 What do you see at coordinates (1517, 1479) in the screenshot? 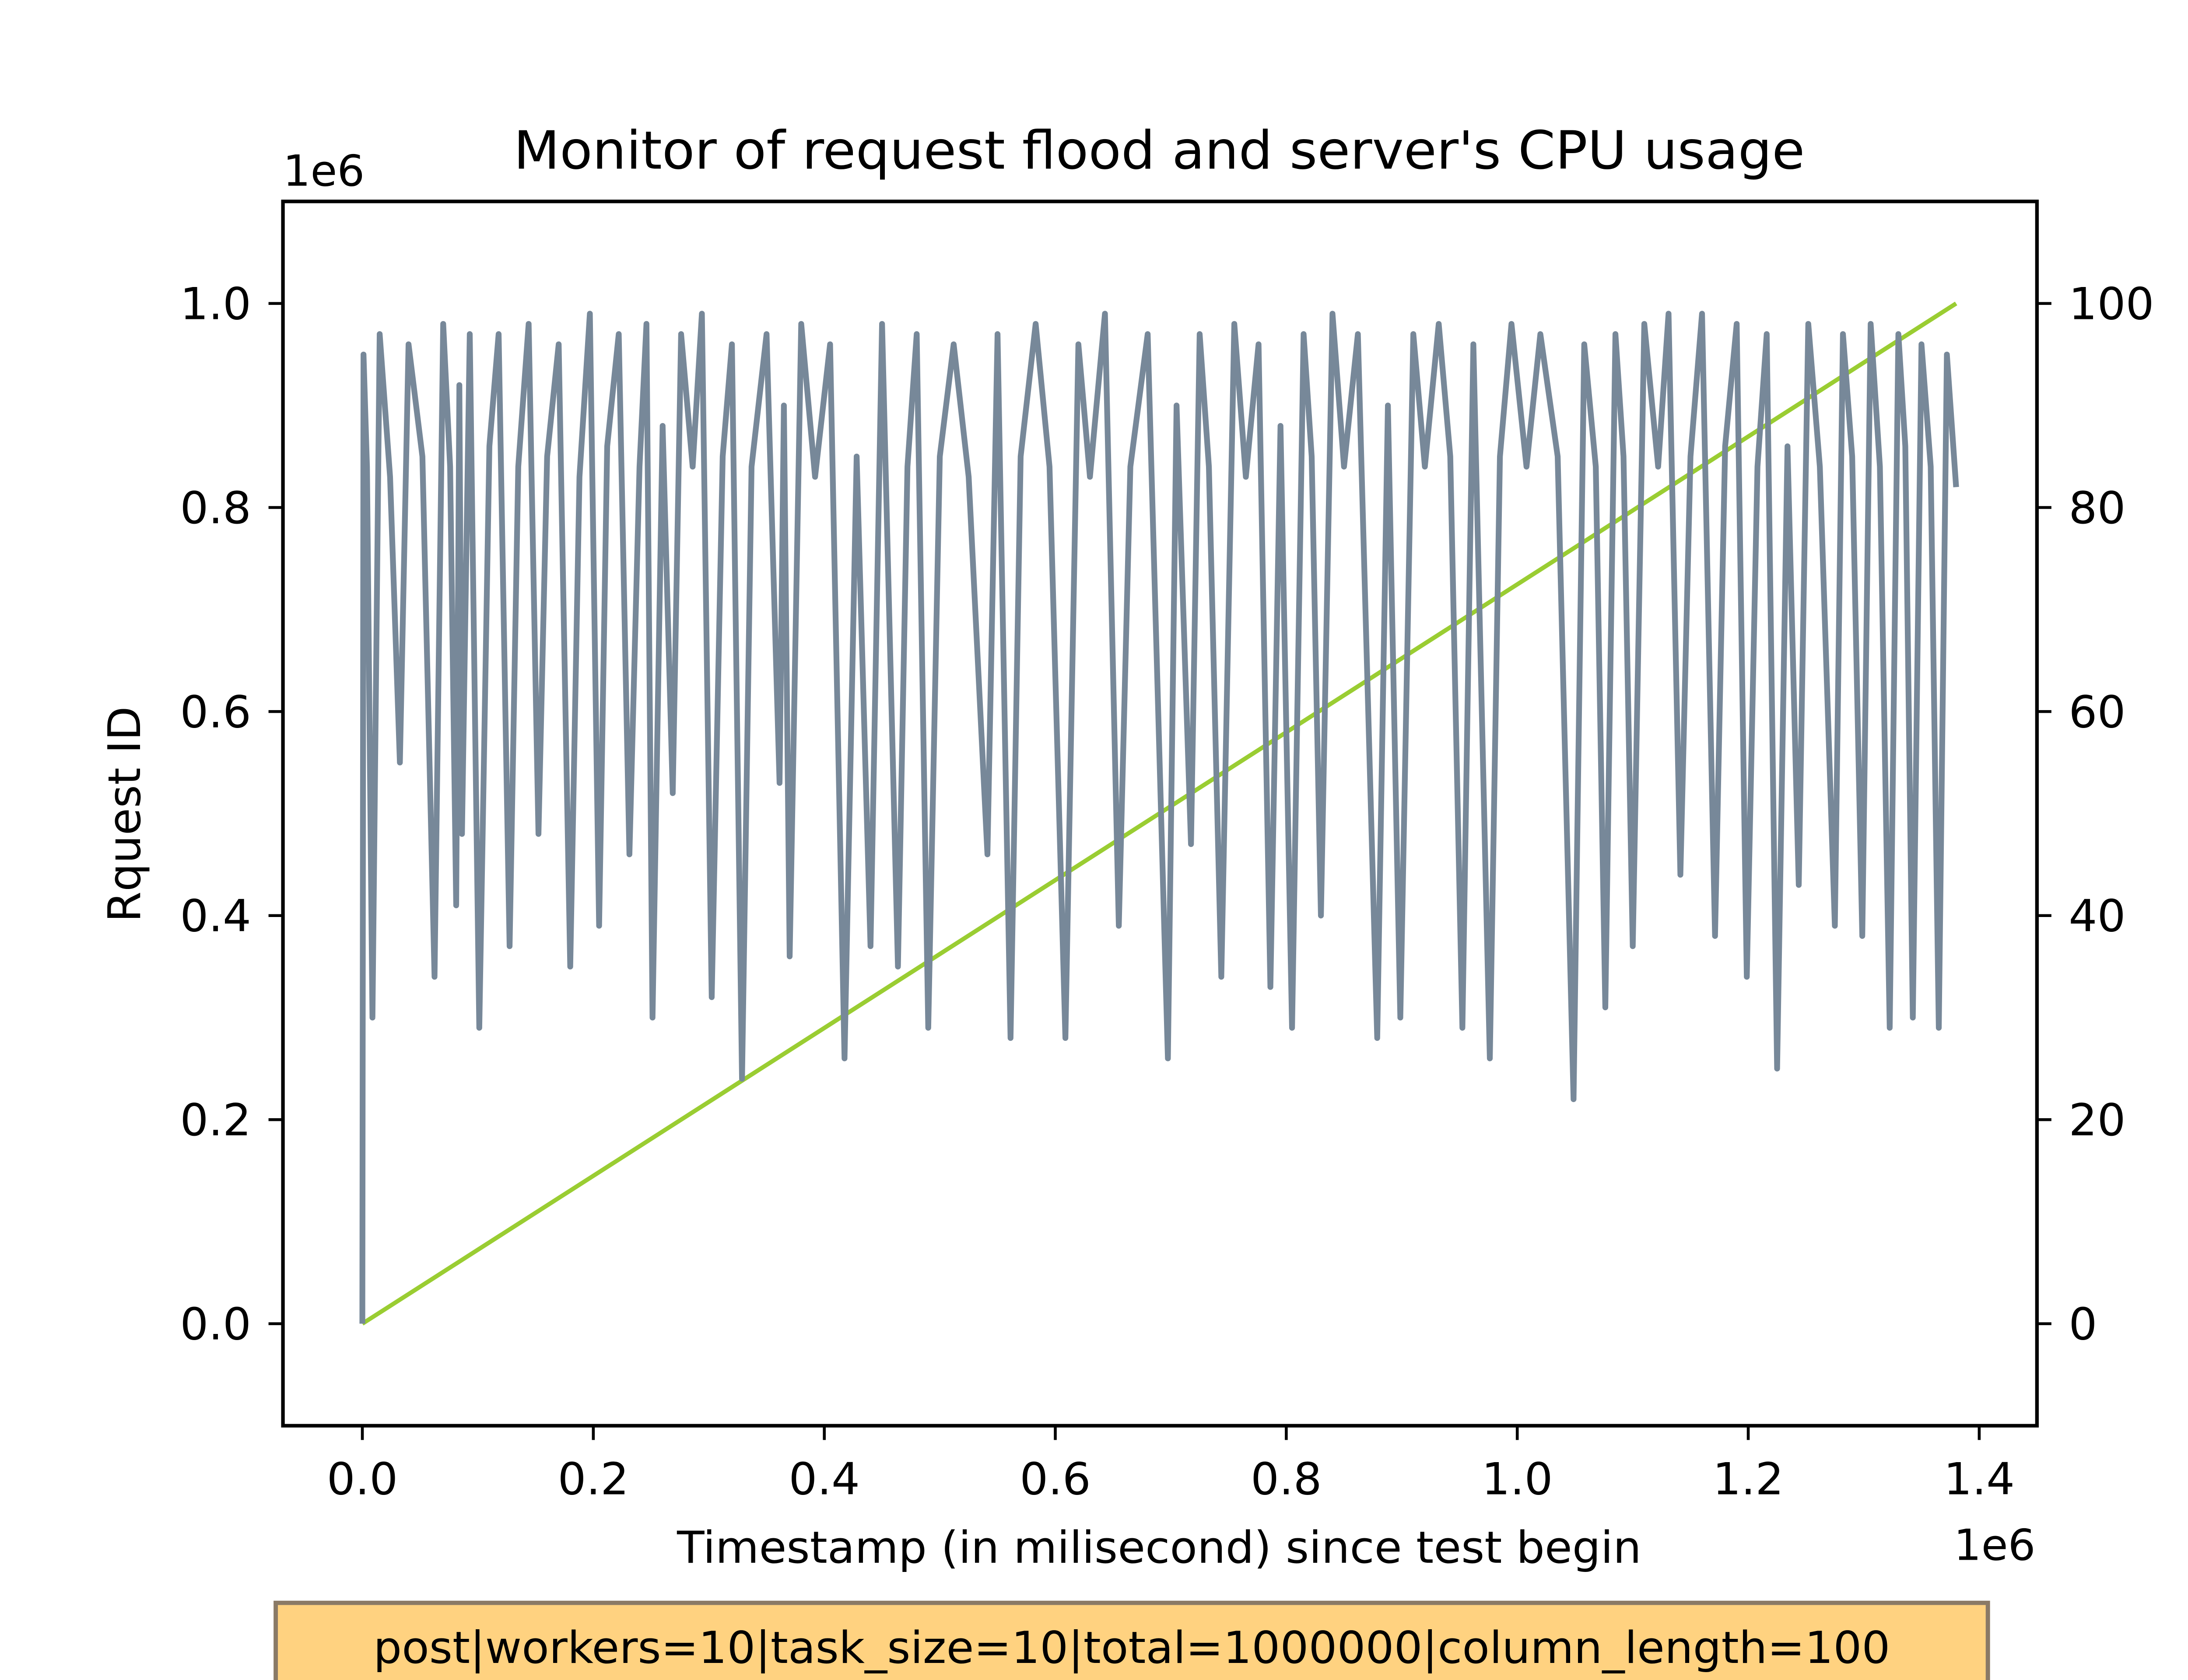
I see `x-tick-label: 1.0` at bounding box center [1517, 1479].